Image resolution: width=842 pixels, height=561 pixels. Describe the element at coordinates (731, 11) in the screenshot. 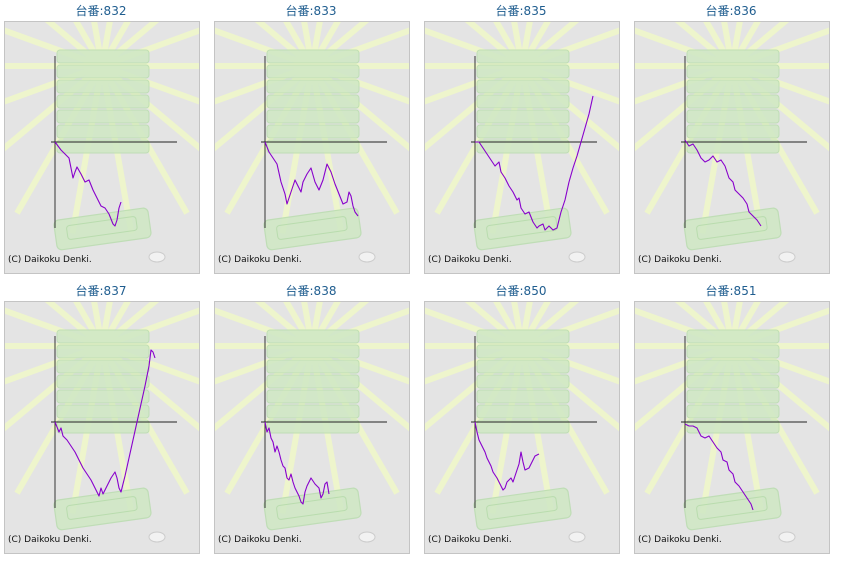

I see `machine-number-link: 台番:836` at that location.